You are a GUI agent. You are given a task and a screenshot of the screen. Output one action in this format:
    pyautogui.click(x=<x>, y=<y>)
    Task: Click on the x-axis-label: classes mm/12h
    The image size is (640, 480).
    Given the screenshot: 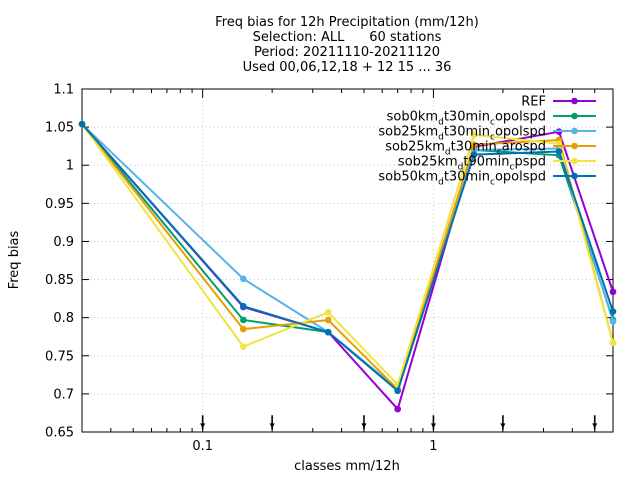 What is the action you would take?
    pyautogui.click(x=347, y=466)
    